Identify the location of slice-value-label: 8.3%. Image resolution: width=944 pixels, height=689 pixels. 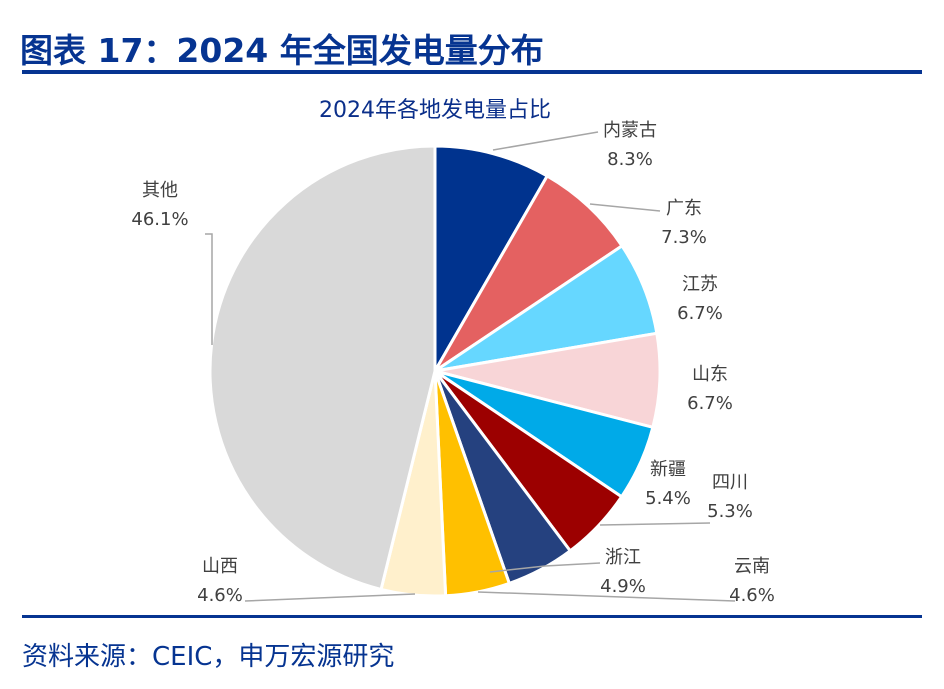
(630, 159).